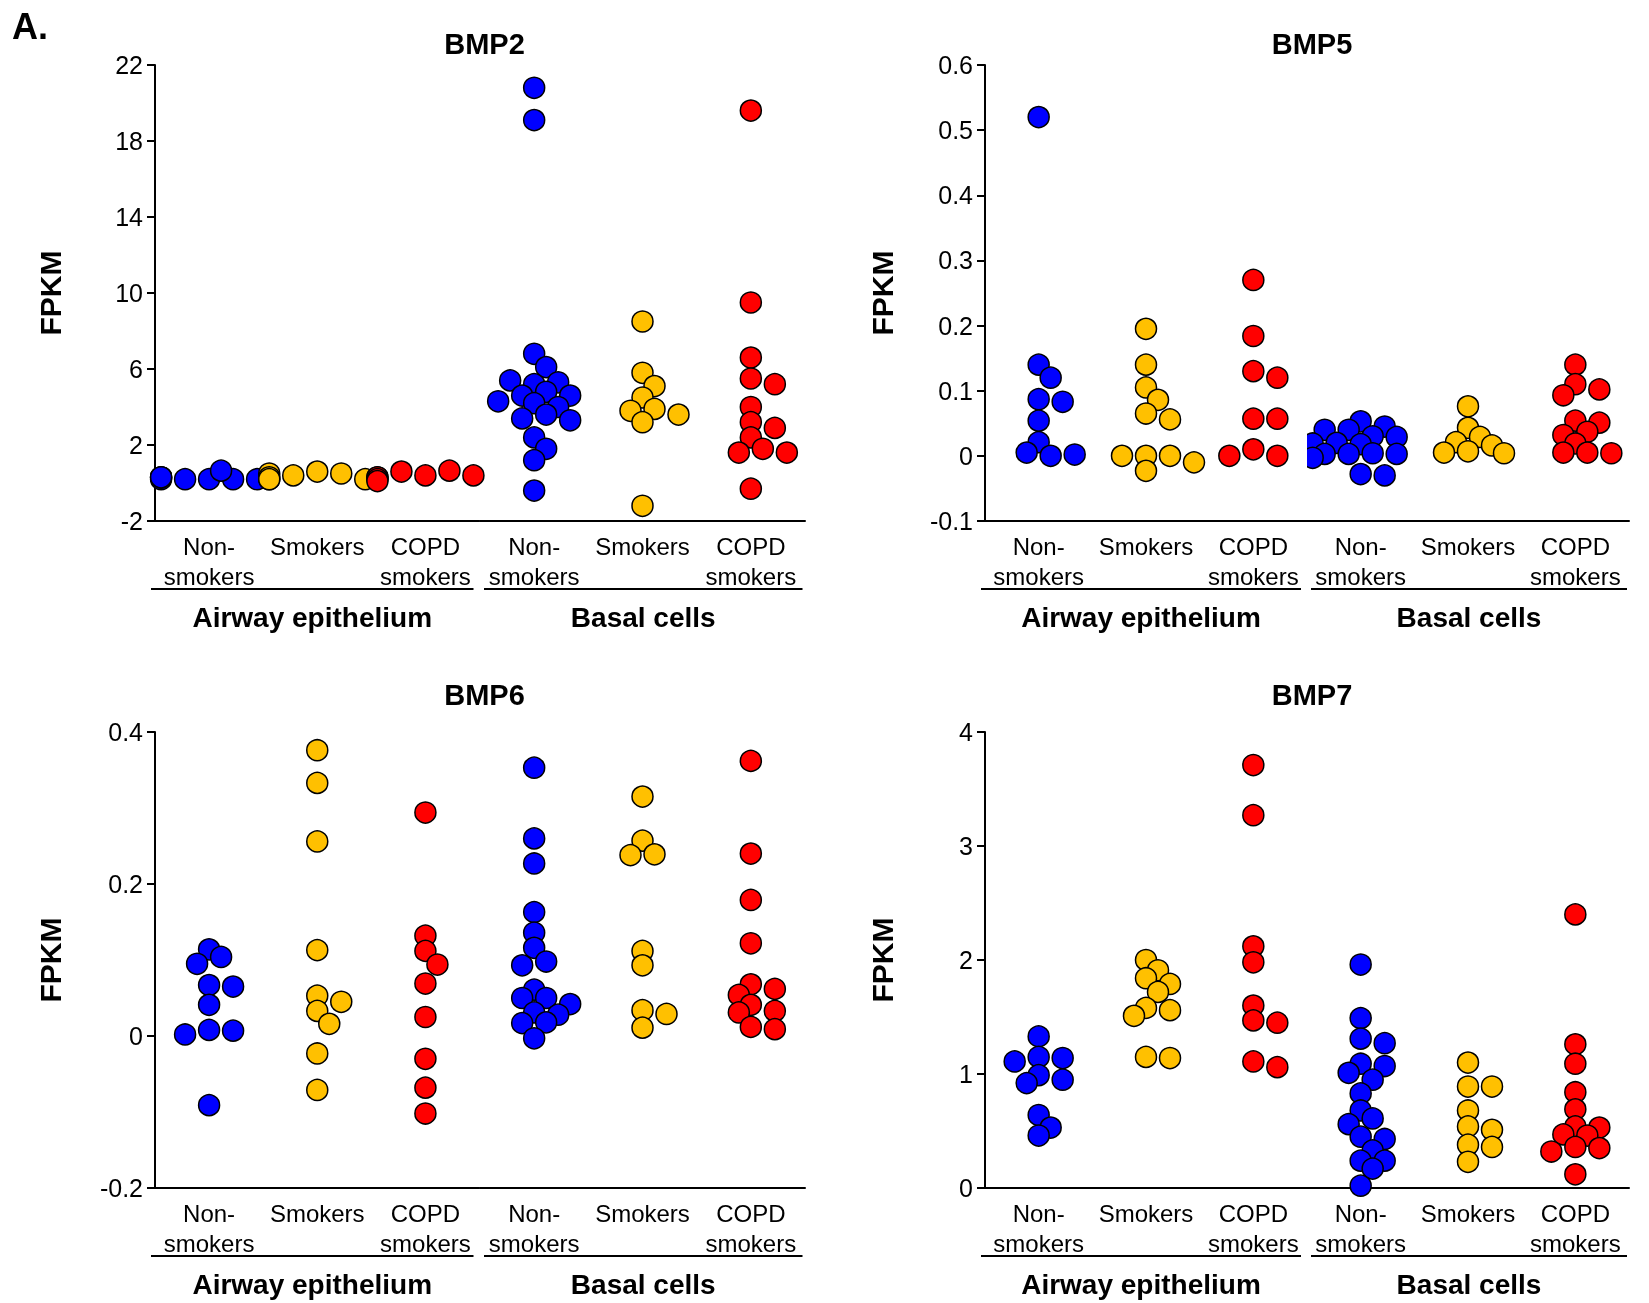 This screenshot has height=1303, width=1649. Describe the element at coordinates (121, 1188) in the screenshot. I see `y-tick-label: -0.2` at that location.